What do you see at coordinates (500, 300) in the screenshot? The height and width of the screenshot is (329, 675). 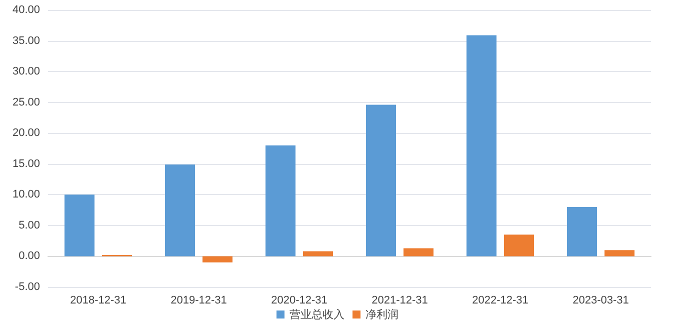 I see `x-tick-label: 2022-12-31` at bounding box center [500, 300].